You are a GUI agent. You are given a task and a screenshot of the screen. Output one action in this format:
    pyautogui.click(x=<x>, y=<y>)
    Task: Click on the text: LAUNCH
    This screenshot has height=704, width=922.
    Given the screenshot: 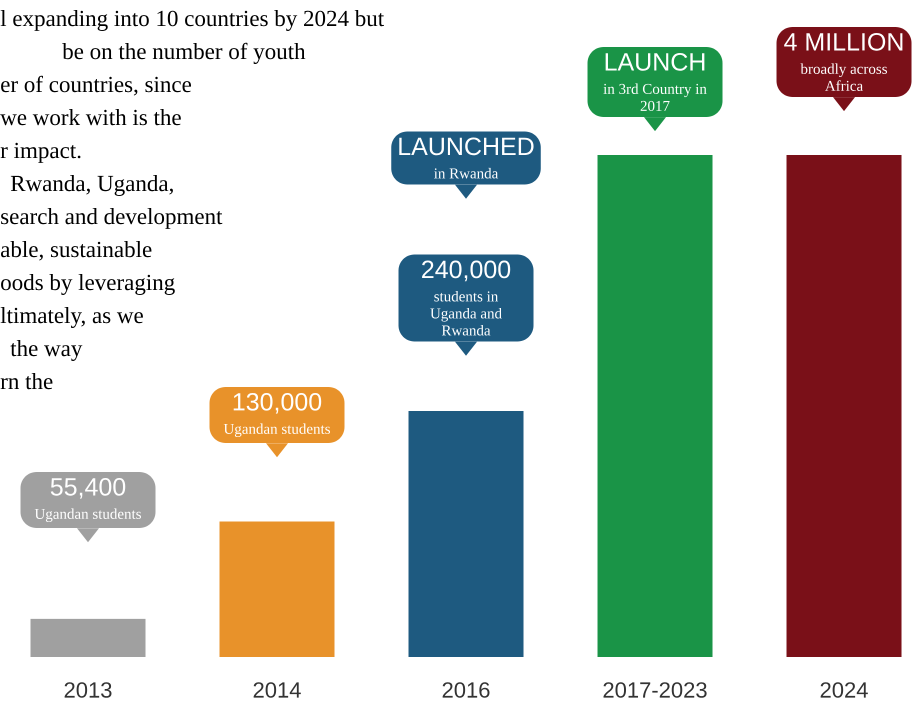 What is the action you would take?
    pyautogui.click(x=655, y=62)
    